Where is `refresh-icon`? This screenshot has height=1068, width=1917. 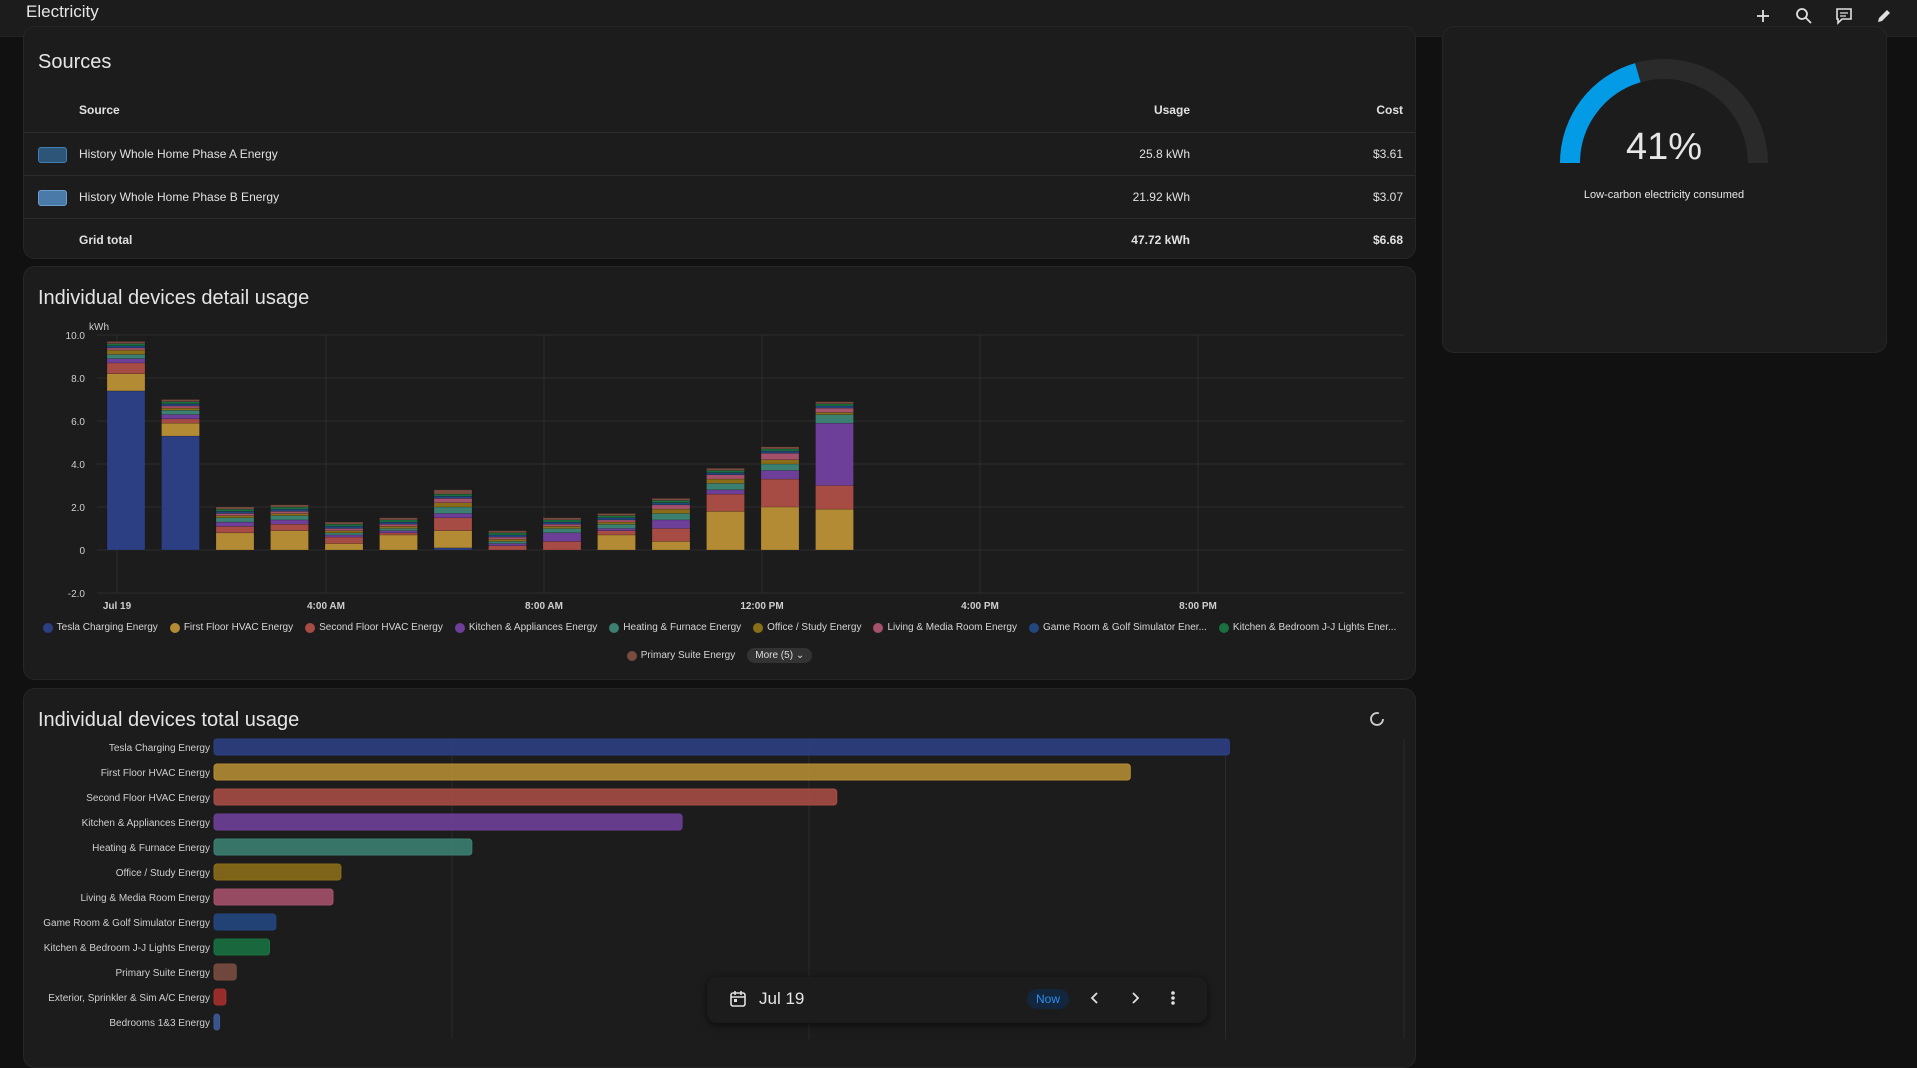 refresh-icon is located at coordinates (1377, 719).